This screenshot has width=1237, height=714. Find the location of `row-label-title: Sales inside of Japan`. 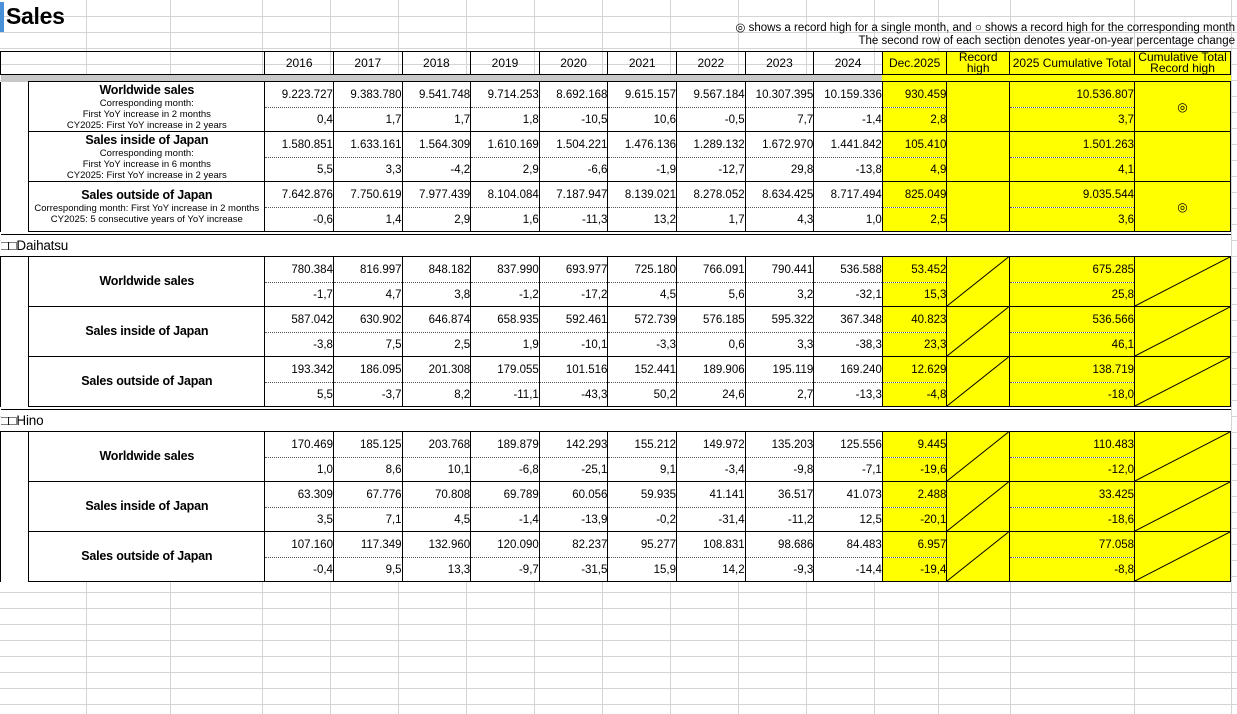

row-label-title: Sales inside of Japan is located at coordinates (147, 139).